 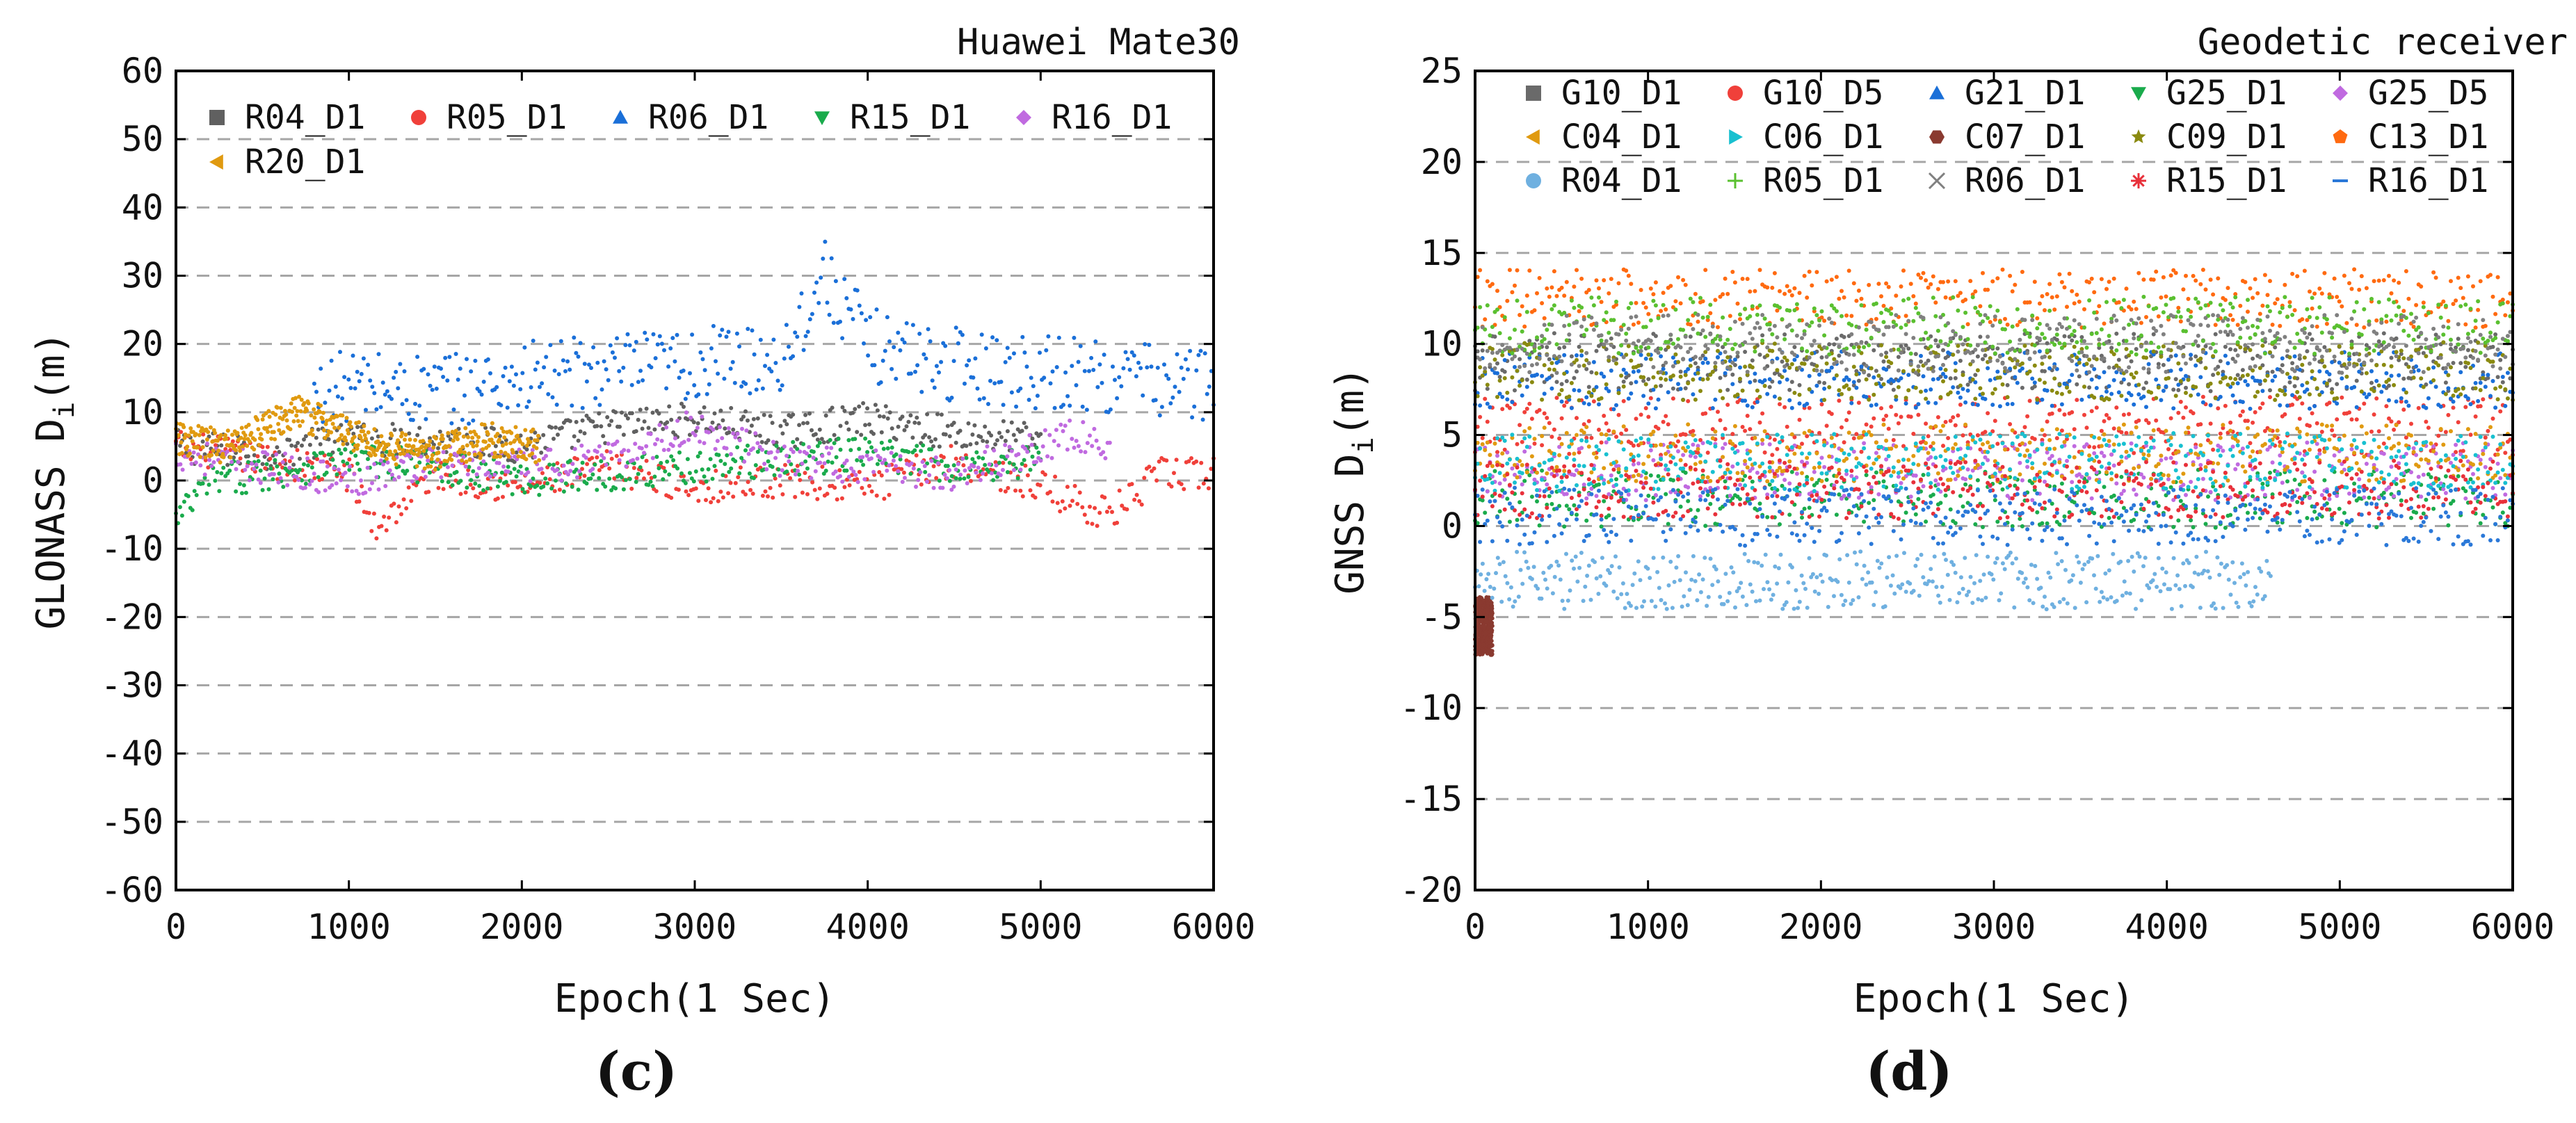 What do you see at coordinates (349, 927) in the screenshot?
I see `x-tick-label-c-1000: 1000` at bounding box center [349, 927].